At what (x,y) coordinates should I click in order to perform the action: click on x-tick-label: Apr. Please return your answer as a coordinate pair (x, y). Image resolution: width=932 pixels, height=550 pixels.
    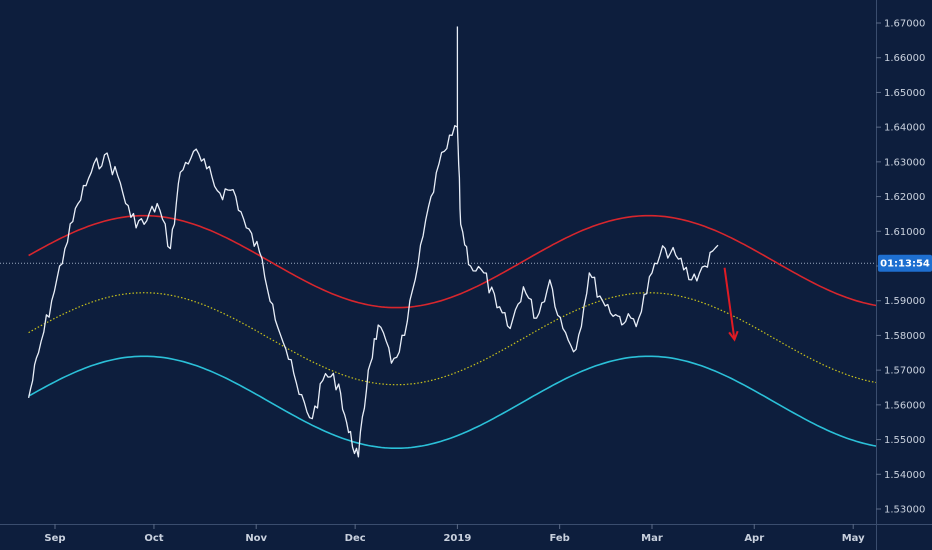
    Looking at the image, I should click on (754, 538).